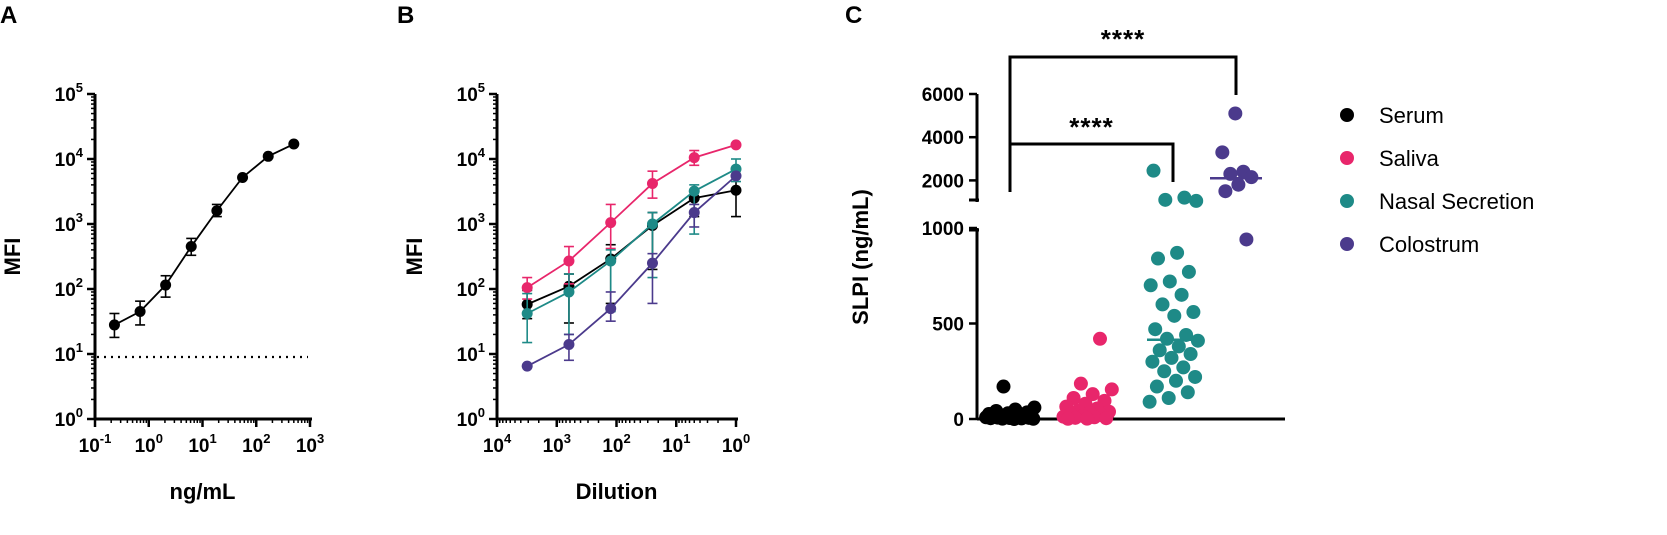  I want to click on group-serum, so click(1010, 402).